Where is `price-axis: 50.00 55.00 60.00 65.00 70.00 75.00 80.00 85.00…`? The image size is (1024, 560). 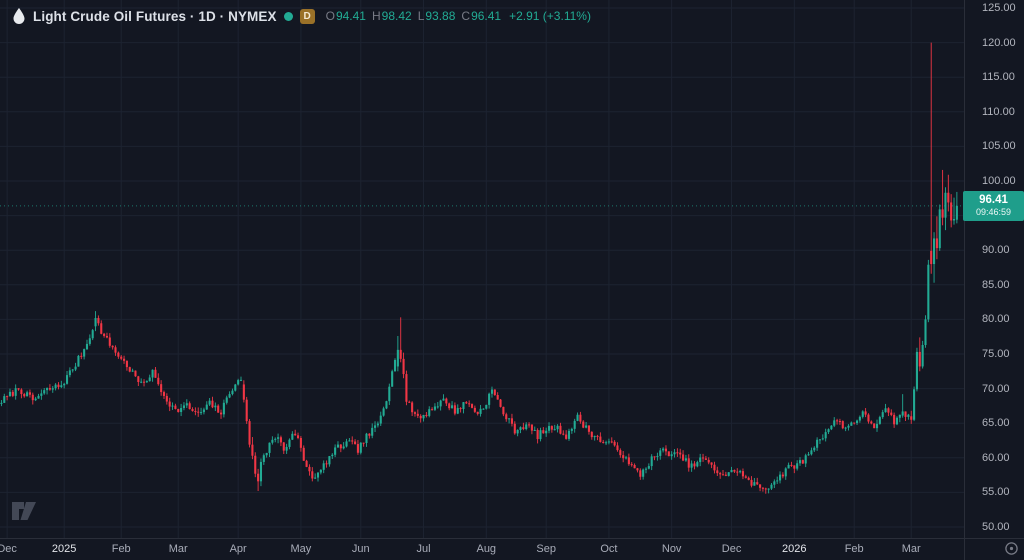
price-axis: 50.00 55.00 60.00 65.00 70.00 75.00 80.00 85.00… is located at coordinates (994, 269).